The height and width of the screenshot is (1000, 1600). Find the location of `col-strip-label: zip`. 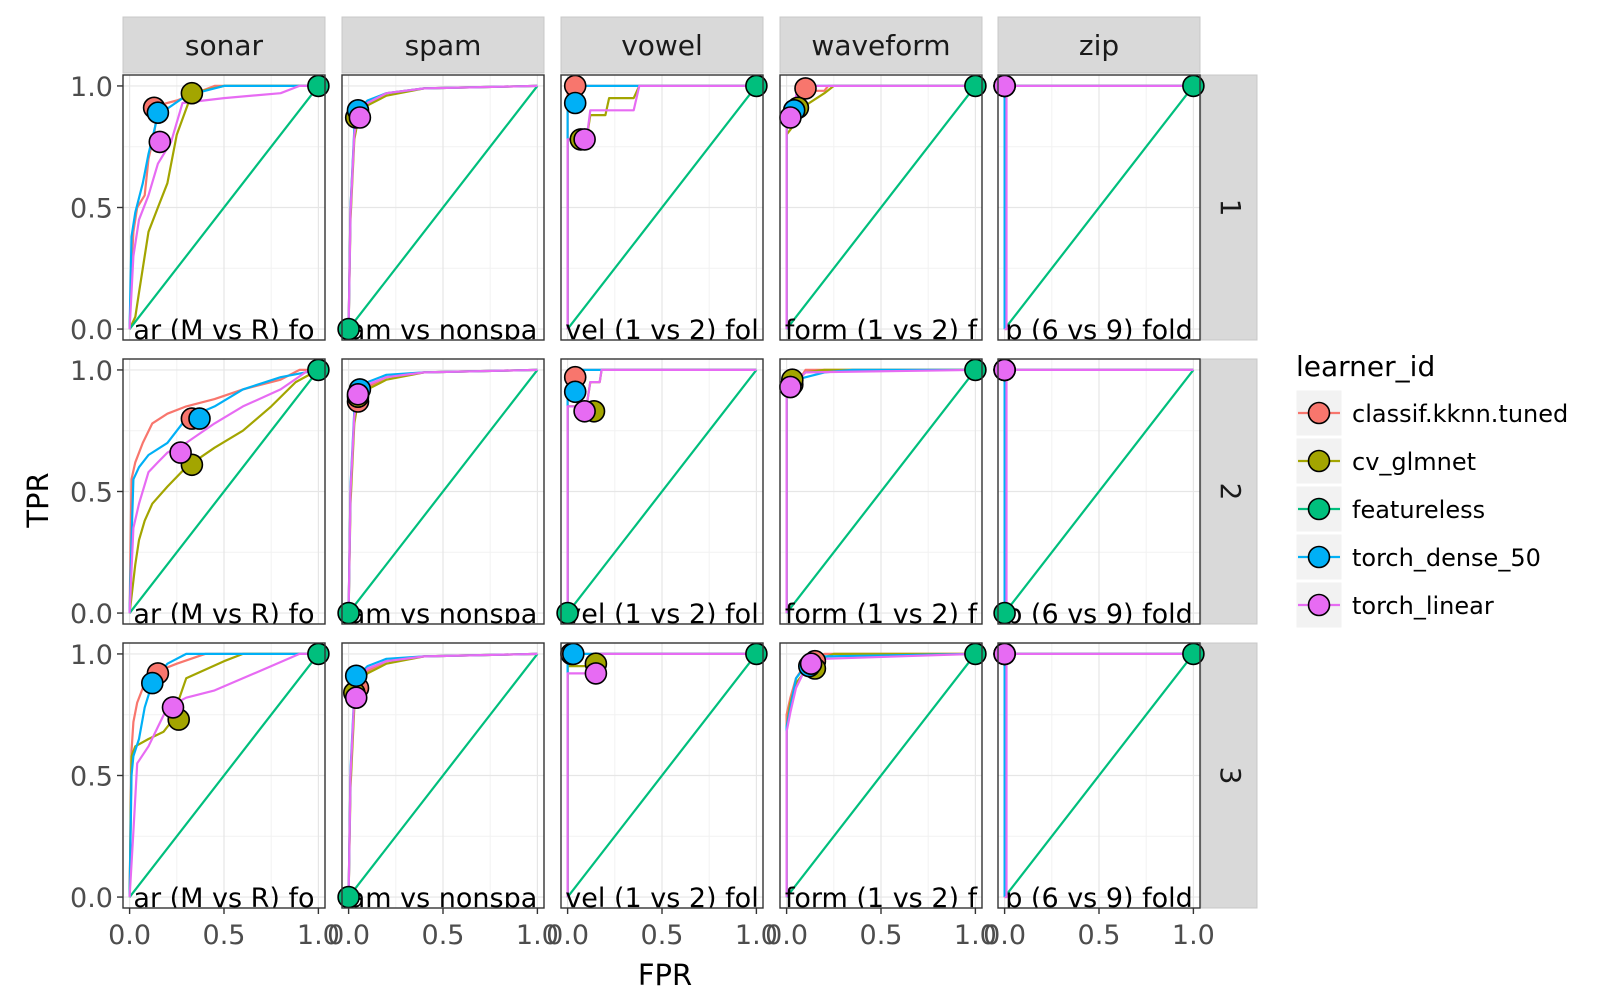

col-strip-label: zip is located at coordinates (1099, 45).